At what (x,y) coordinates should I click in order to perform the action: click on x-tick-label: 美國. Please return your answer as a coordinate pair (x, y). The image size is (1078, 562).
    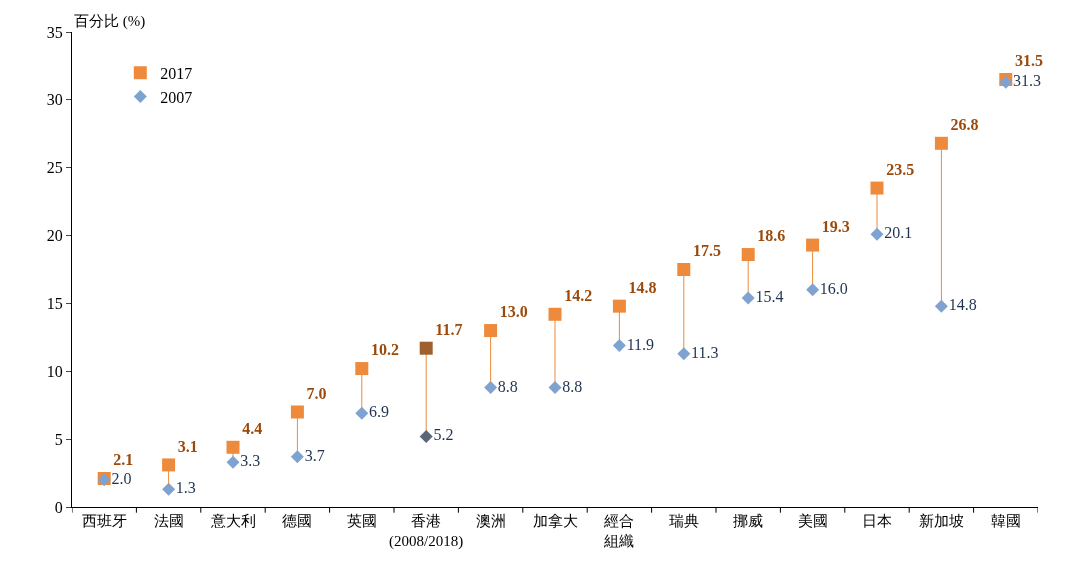
    Looking at the image, I should click on (812, 521).